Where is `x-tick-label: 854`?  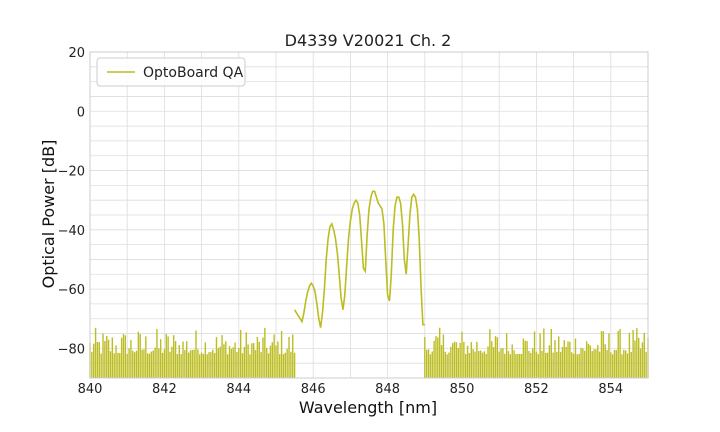
x-tick-label: 854 is located at coordinates (610, 389).